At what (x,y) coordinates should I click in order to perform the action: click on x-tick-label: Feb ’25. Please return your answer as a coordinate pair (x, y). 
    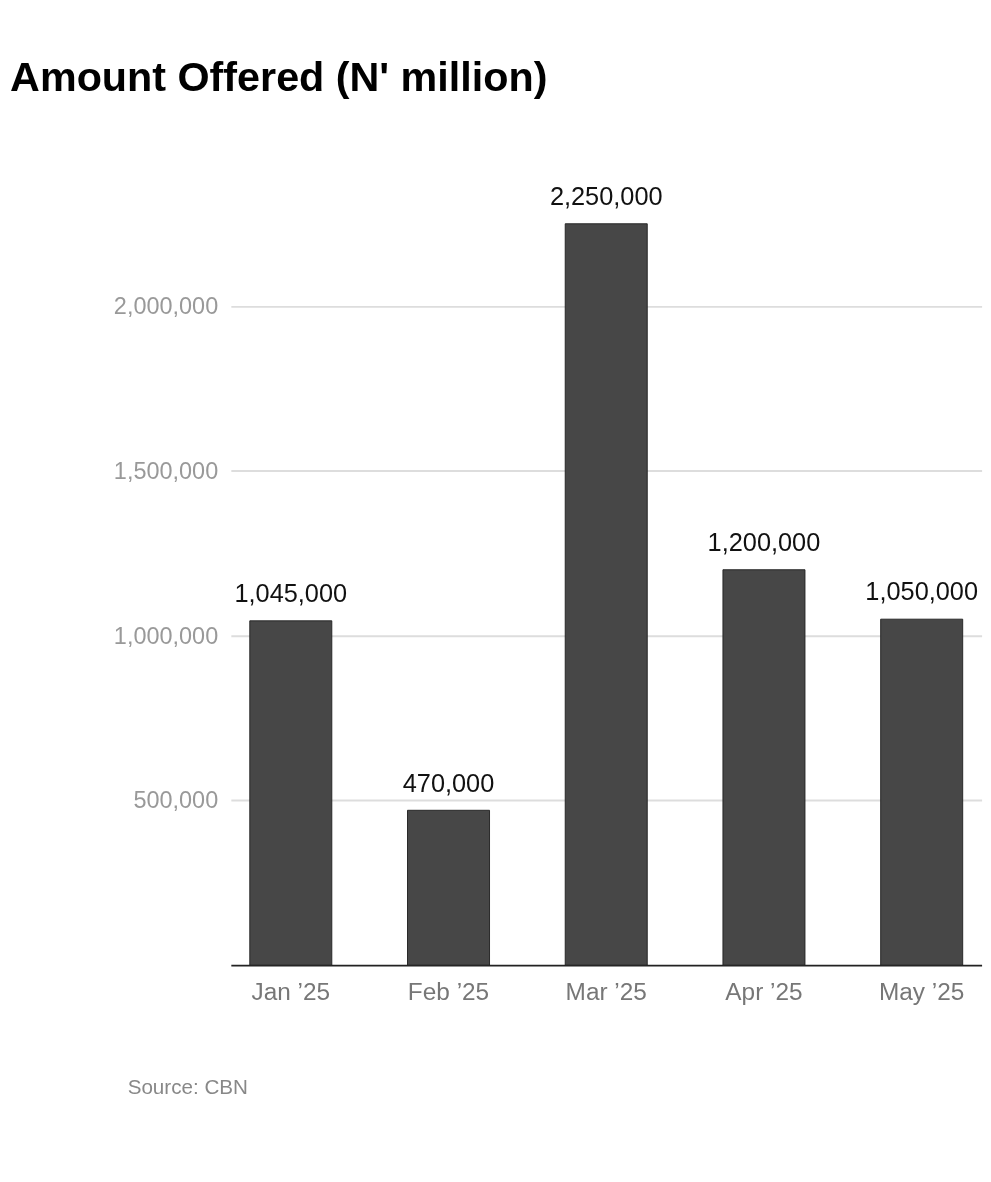
    Looking at the image, I should click on (448, 992).